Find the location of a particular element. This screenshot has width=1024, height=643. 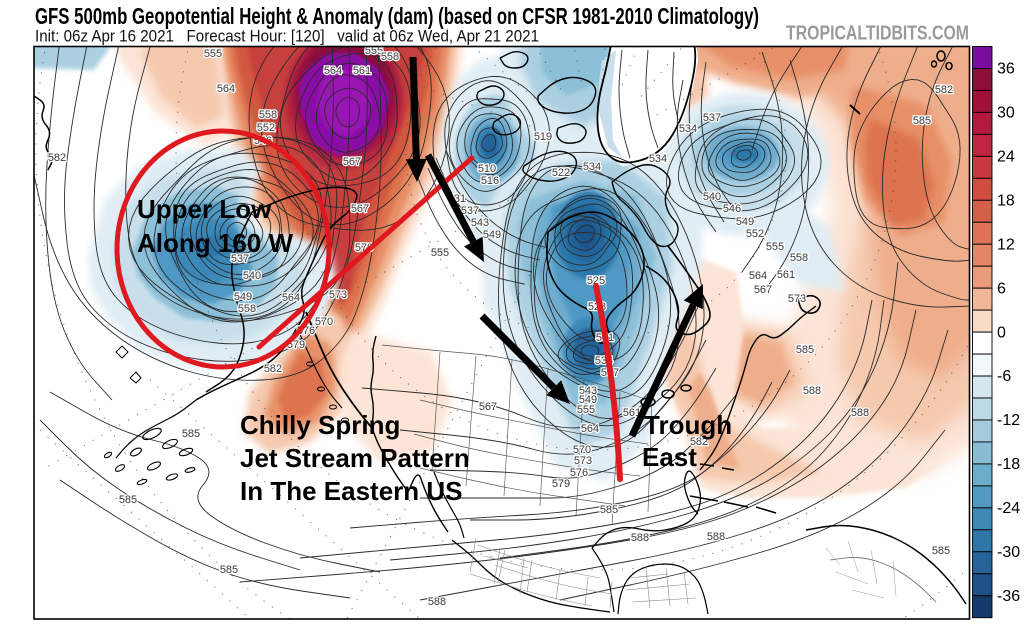

svg-text: TROPICALTIDBITS.COM is located at coordinates (877, 34).